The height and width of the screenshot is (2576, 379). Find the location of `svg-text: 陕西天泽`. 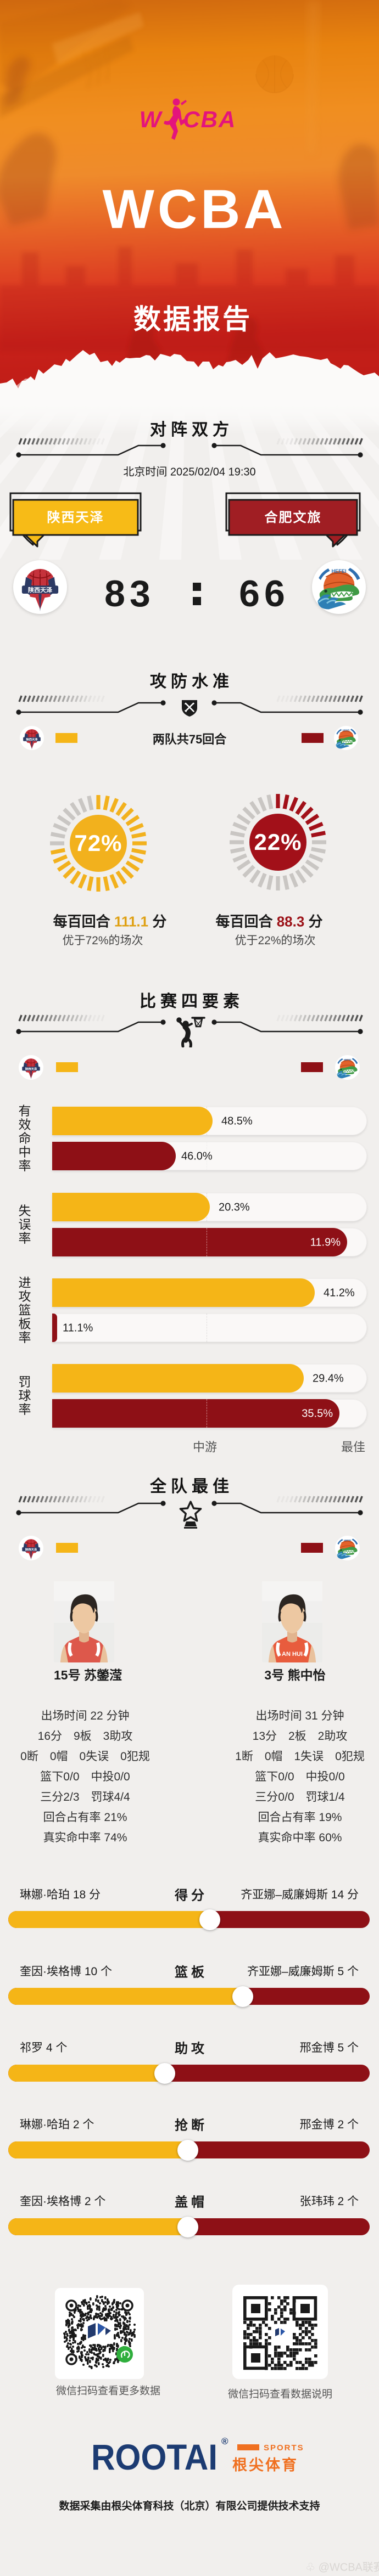

svg-text: 陕西天泽 is located at coordinates (75, 518).